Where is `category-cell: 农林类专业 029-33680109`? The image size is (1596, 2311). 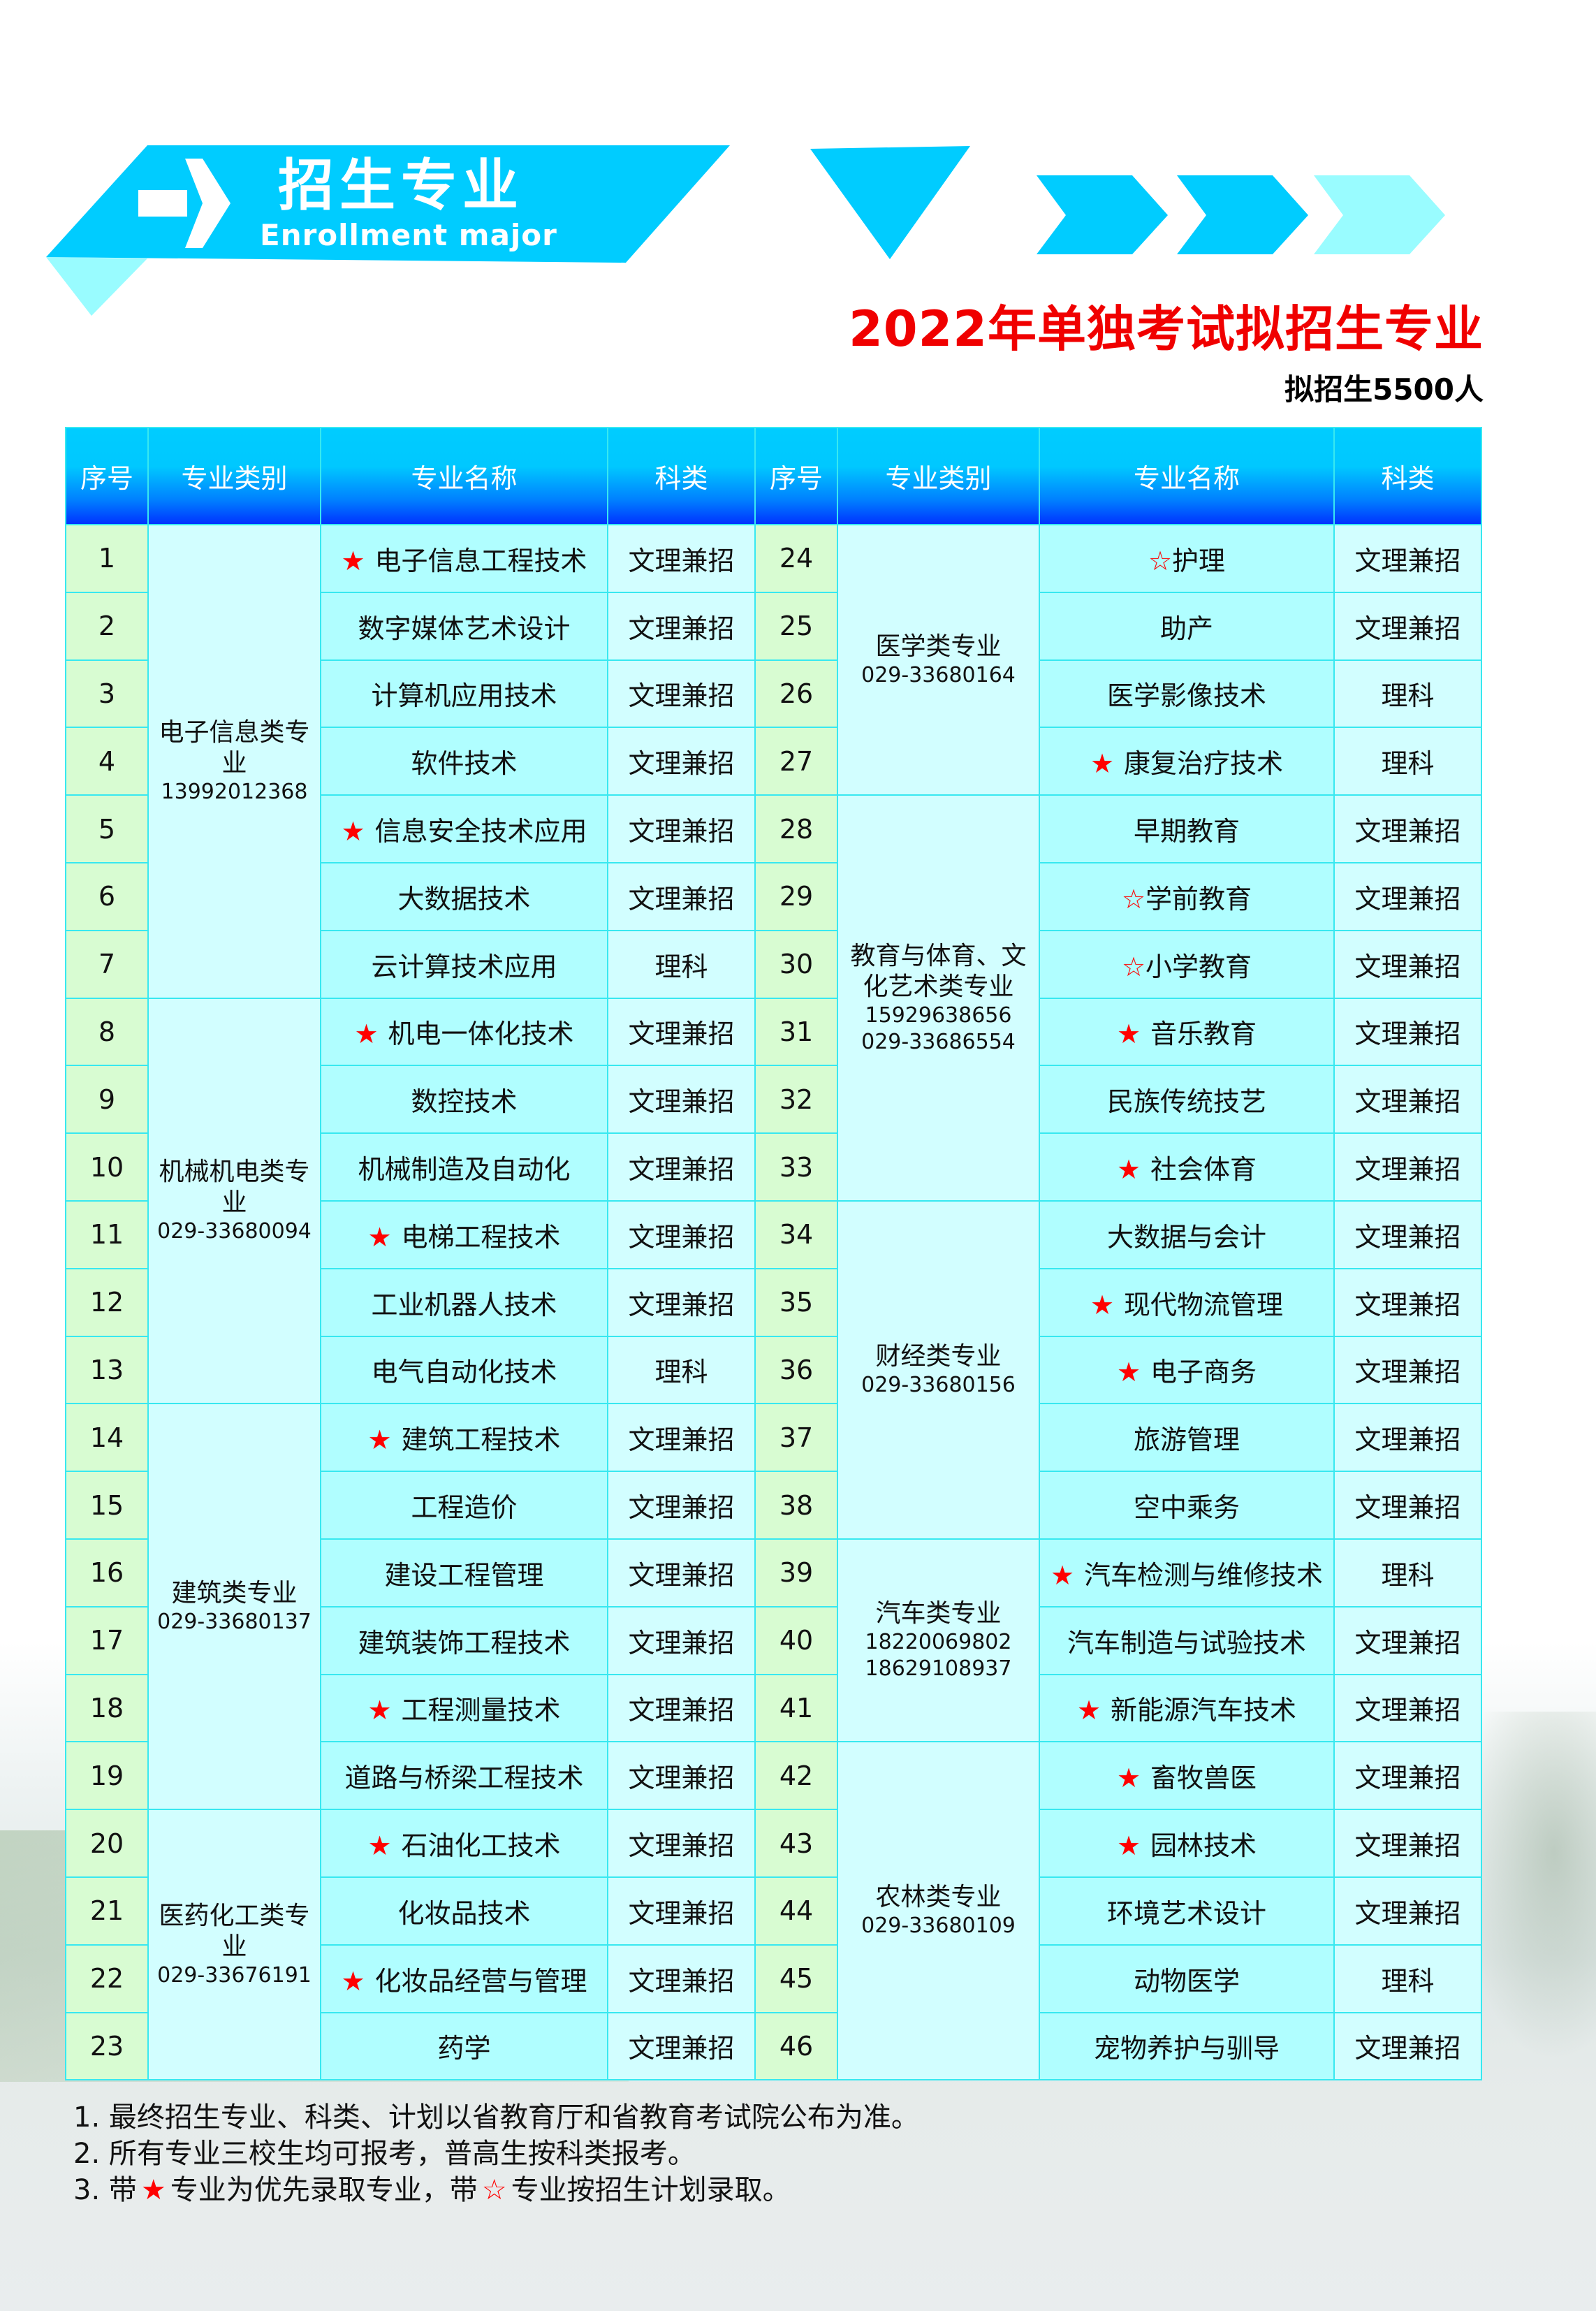 category-cell: 农林类专业 029-33680109 is located at coordinates (939, 1911).